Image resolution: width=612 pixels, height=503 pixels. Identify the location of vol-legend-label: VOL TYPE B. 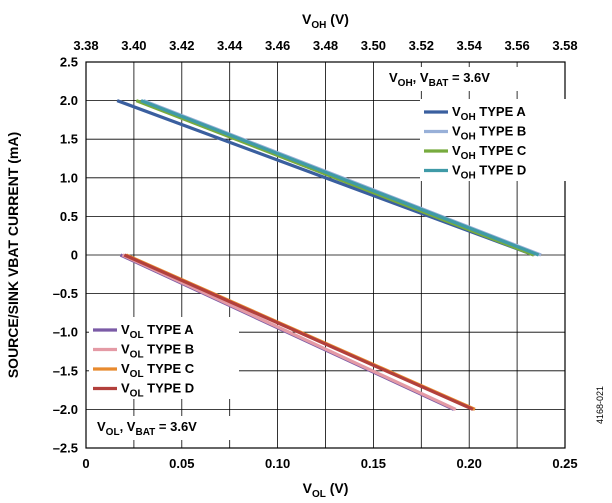
(157, 351).